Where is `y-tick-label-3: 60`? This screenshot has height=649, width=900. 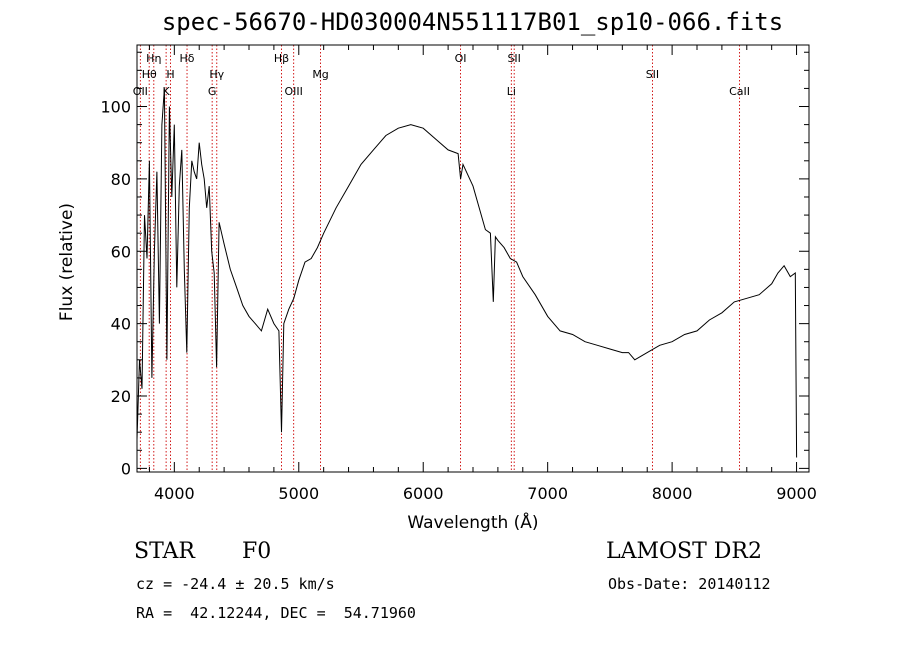
y-tick-label-3: 60 is located at coordinates (121, 251).